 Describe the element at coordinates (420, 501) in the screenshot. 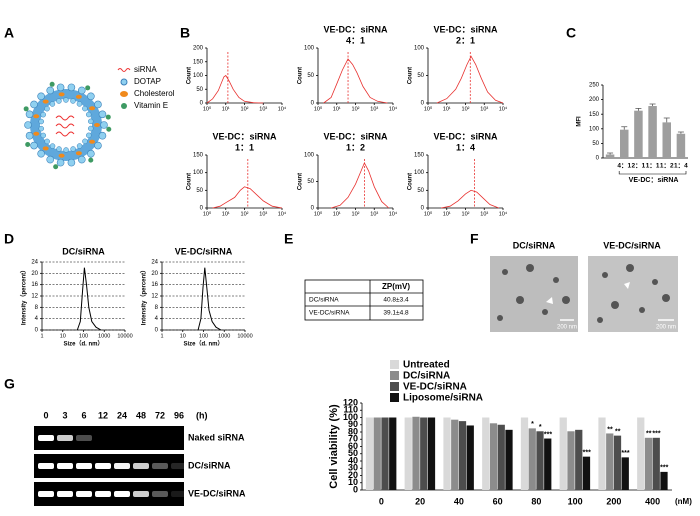

I see `x-tick-label: 20` at that location.